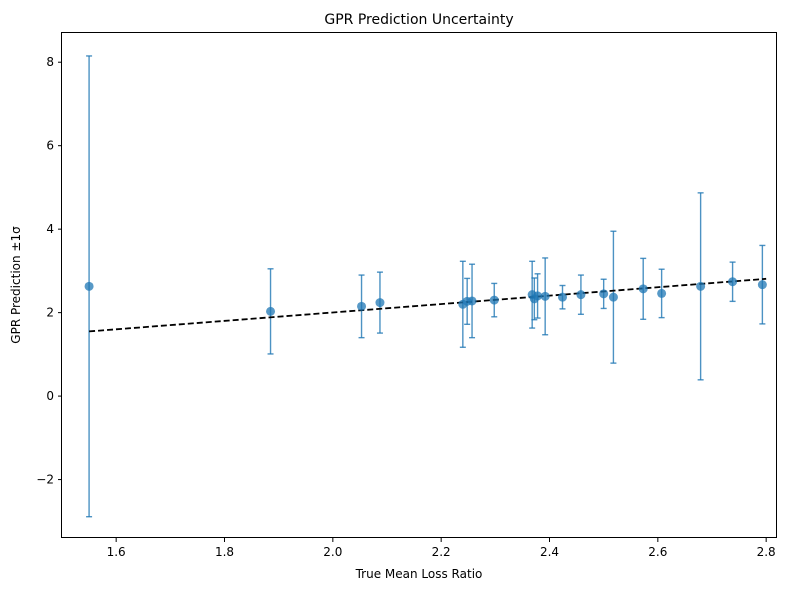  Describe the element at coordinates (50, 313) in the screenshot. I see `y-tick-label: 2` at that location.